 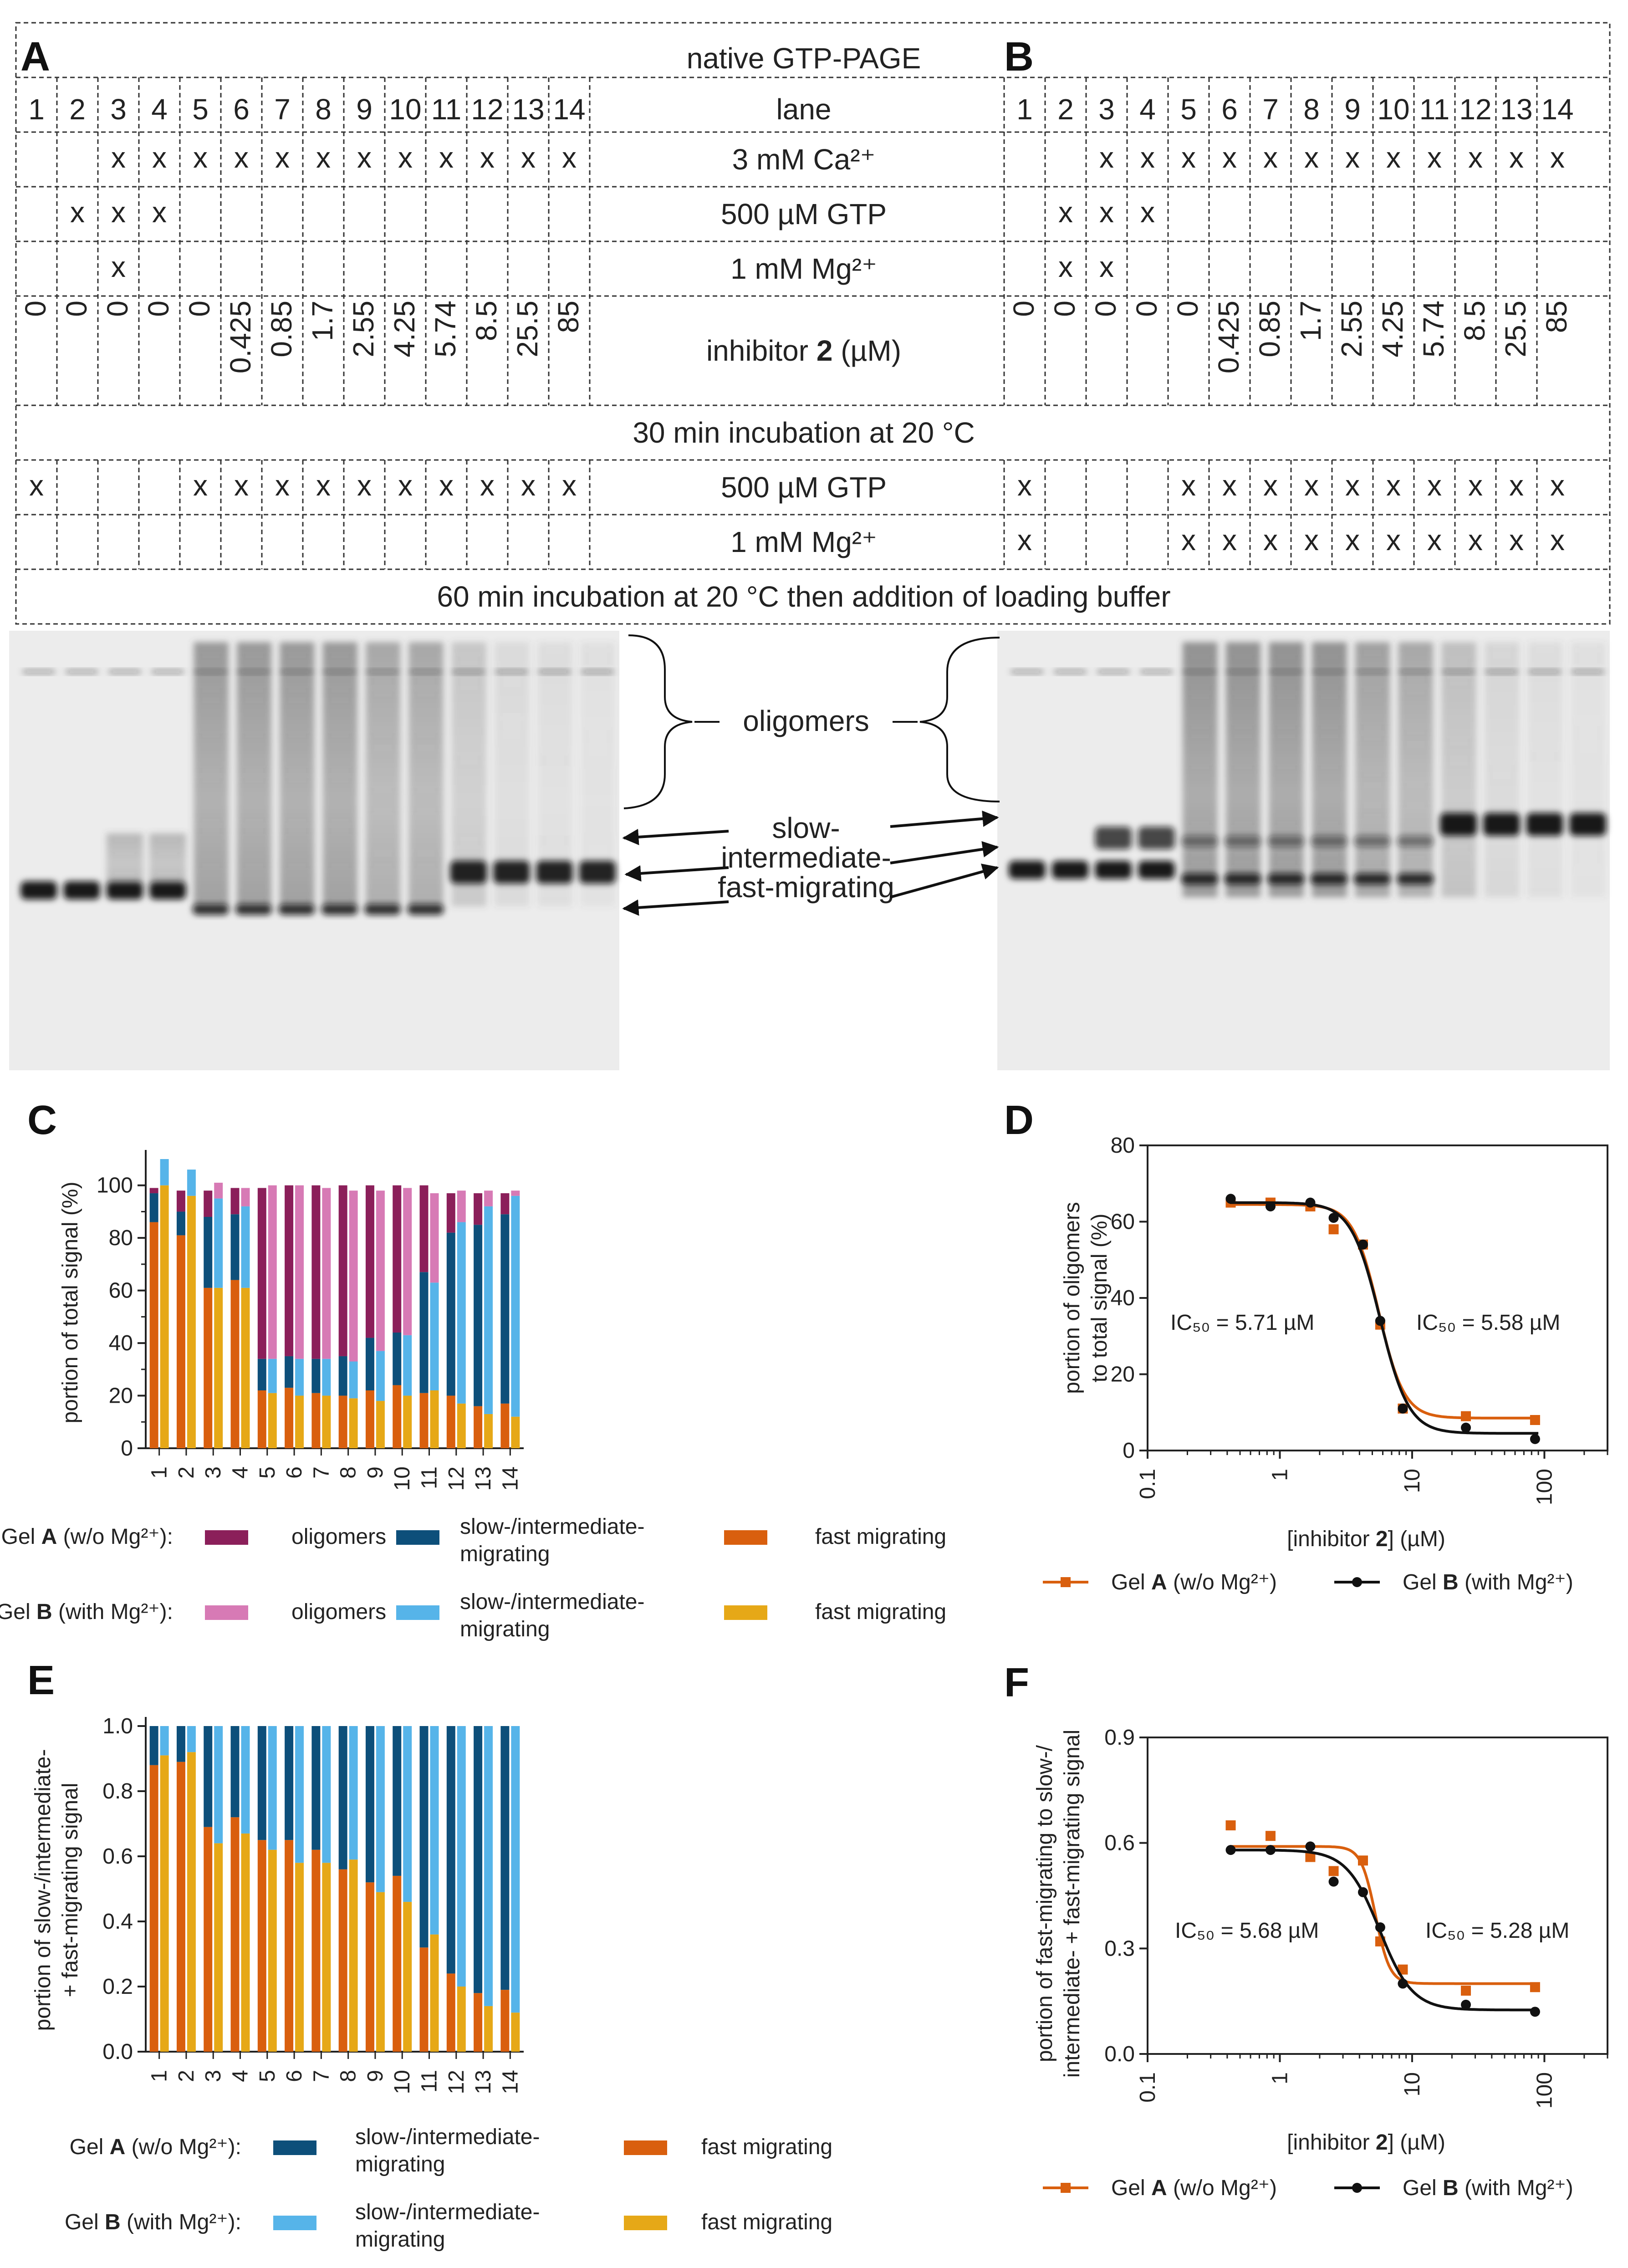 I want to click on y-tick-label: 40, so click(x=121, y=1343).